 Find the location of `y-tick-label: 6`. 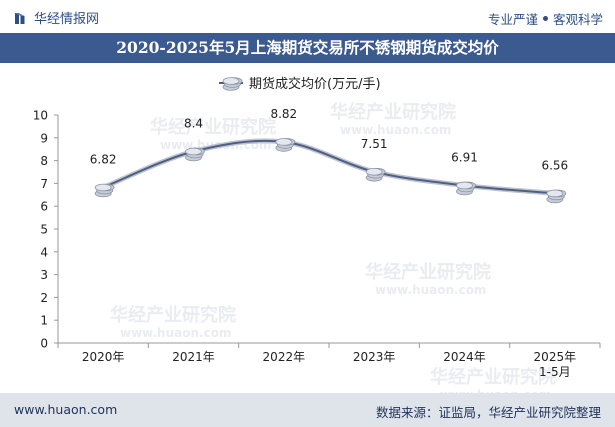

y-tick-label: 6 is located at coordinates (44, 207).